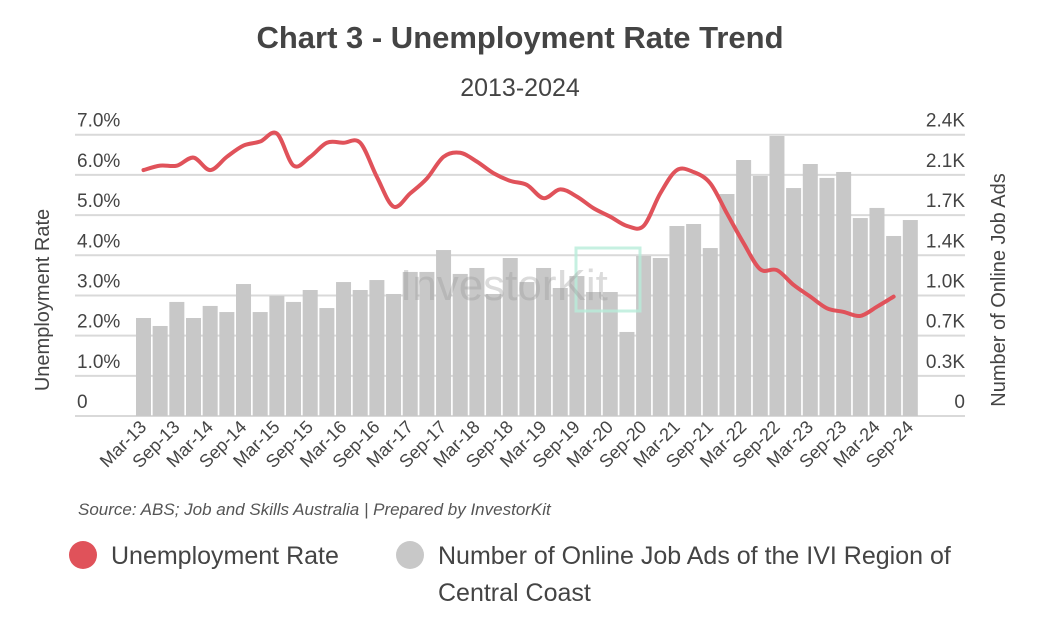 This screenshot has height=640, width=1040. I want to click on chart-subtitle: 2013-2024, so click(520, 88).